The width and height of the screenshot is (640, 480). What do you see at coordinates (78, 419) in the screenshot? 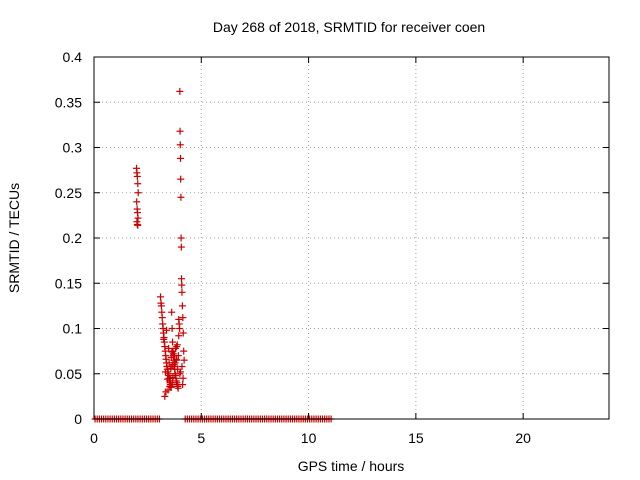
I see `y-tick-label: 0` at bounding box center [78, 419].